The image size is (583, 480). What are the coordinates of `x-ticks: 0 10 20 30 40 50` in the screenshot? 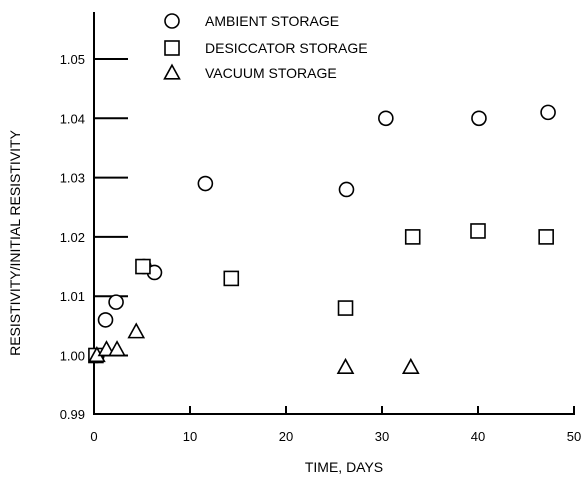 It's located at (335, 425).